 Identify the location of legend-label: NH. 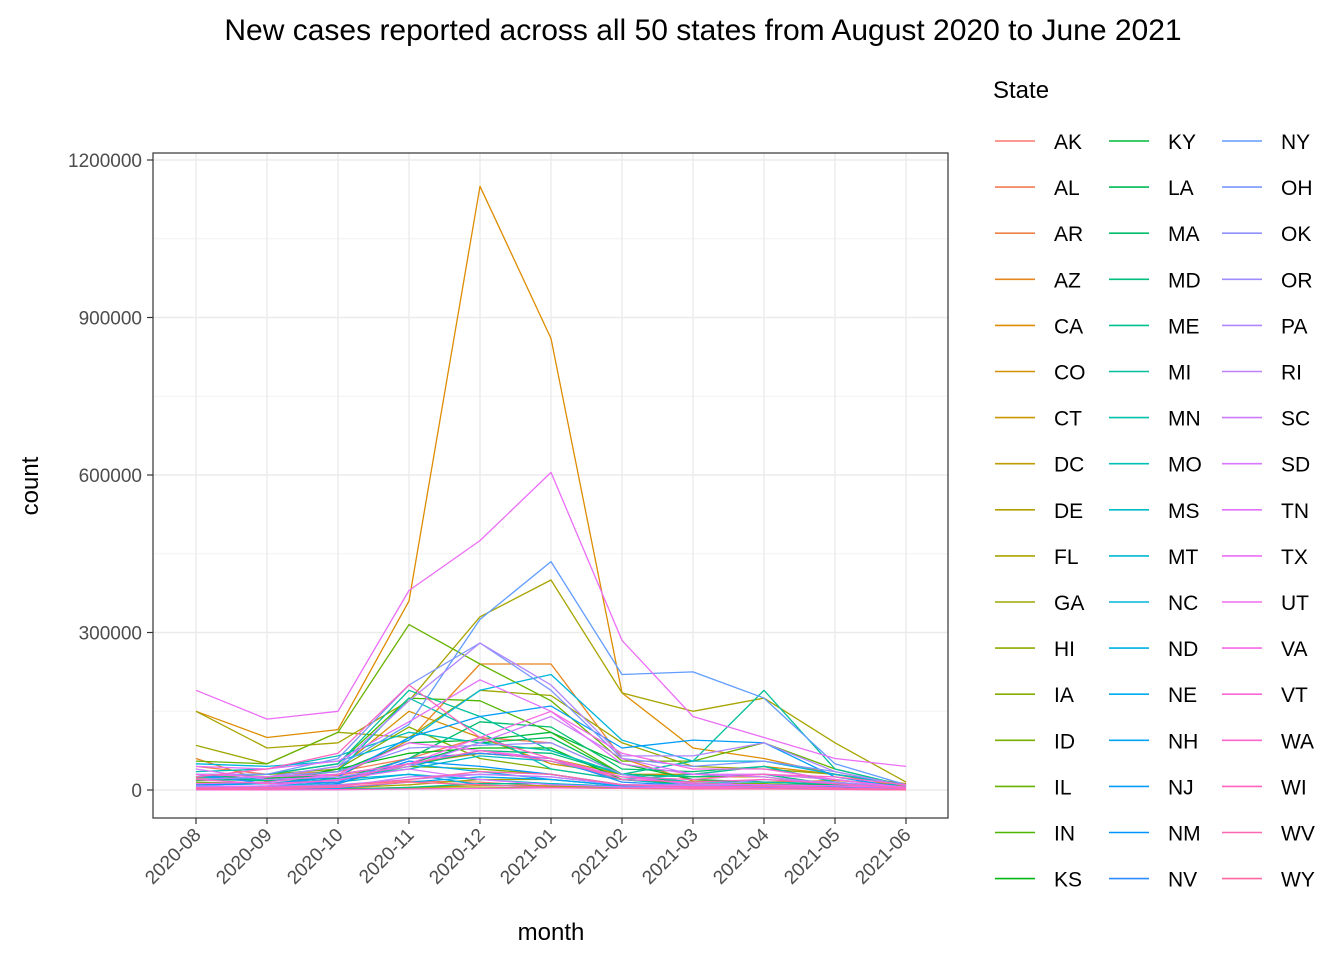
(1183, 741).